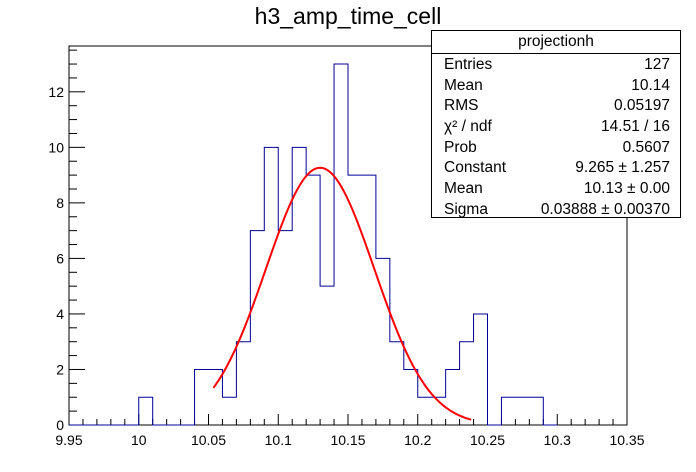  Describe the element at coordinates (605, 209) in the screenshot. I see `stats-value: 0.03888 ± 0.00370` at that location.